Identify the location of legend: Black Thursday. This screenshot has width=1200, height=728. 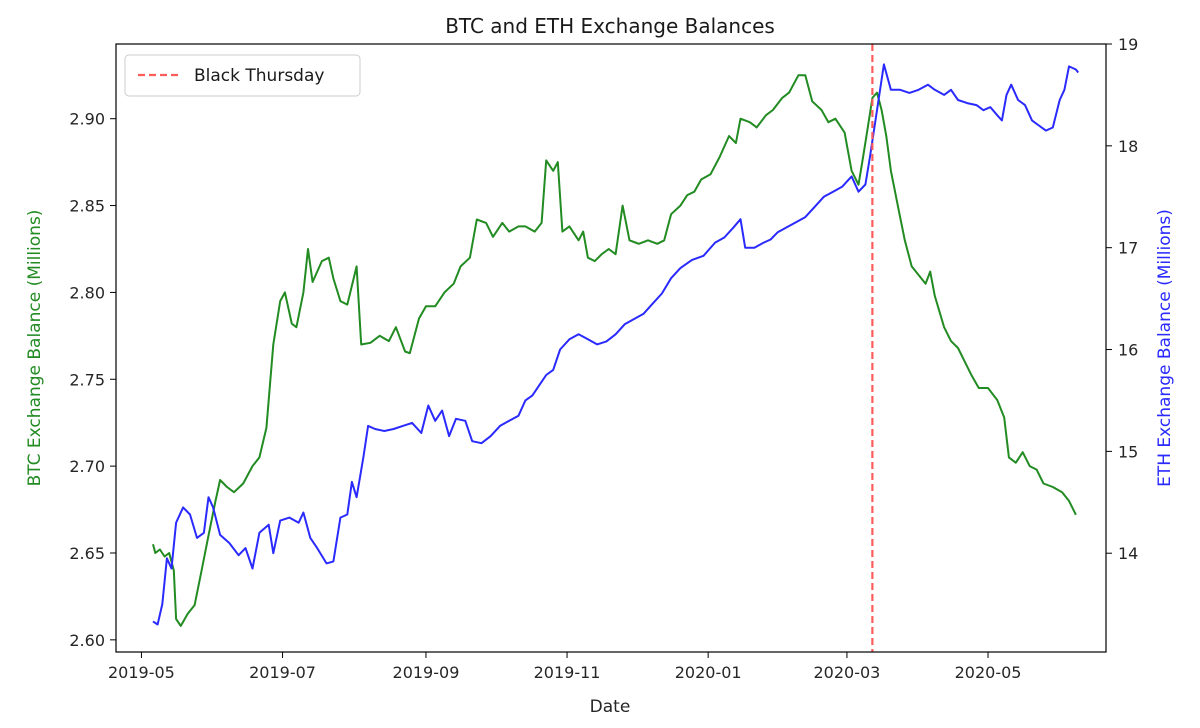
(242, 75).